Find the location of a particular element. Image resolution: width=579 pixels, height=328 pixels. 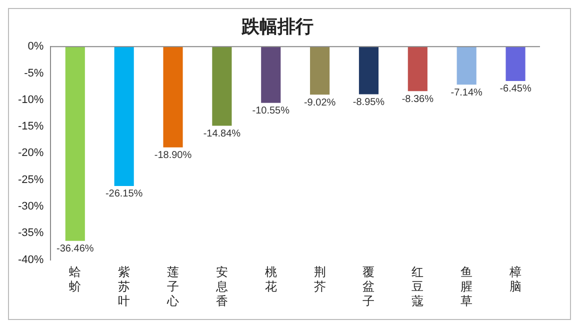

data-label: -9.02% is located at coordinates (320, 102).